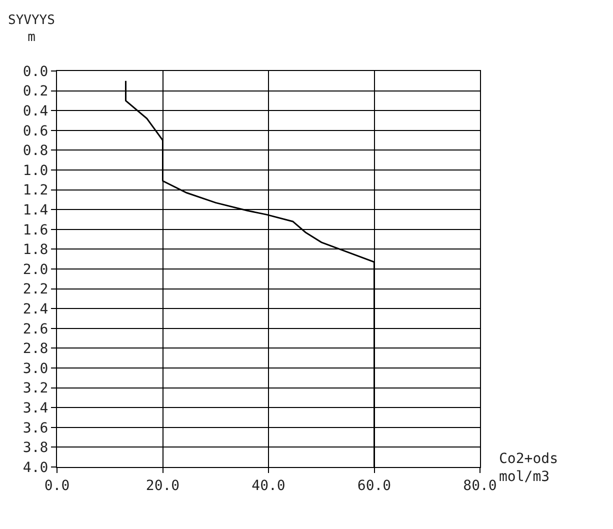  What do you see at coordinates (35, 448) in the screenshot?
I see `y-tick-label: 3.8` at bounding box center [35, 448].